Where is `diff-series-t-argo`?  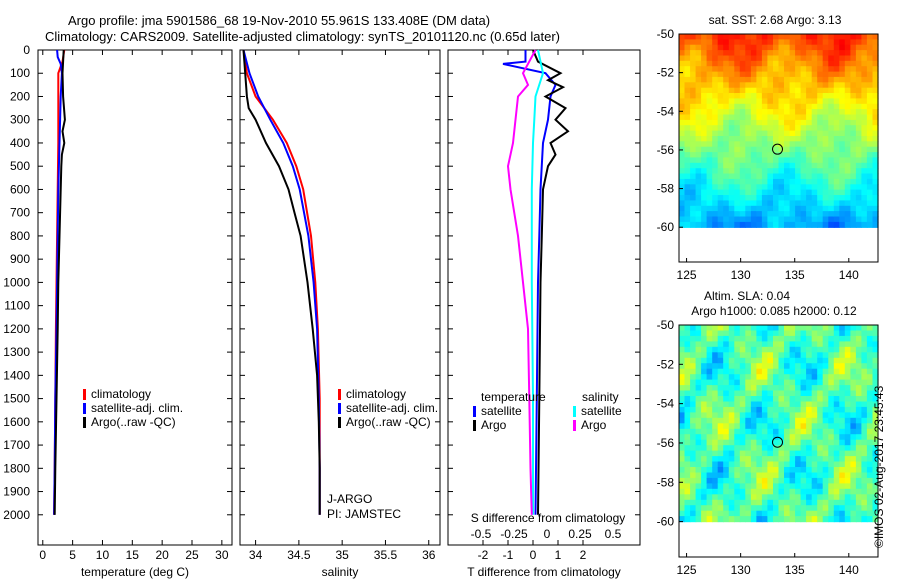
diff-series-t-argo is located at coordinates (551, 282).